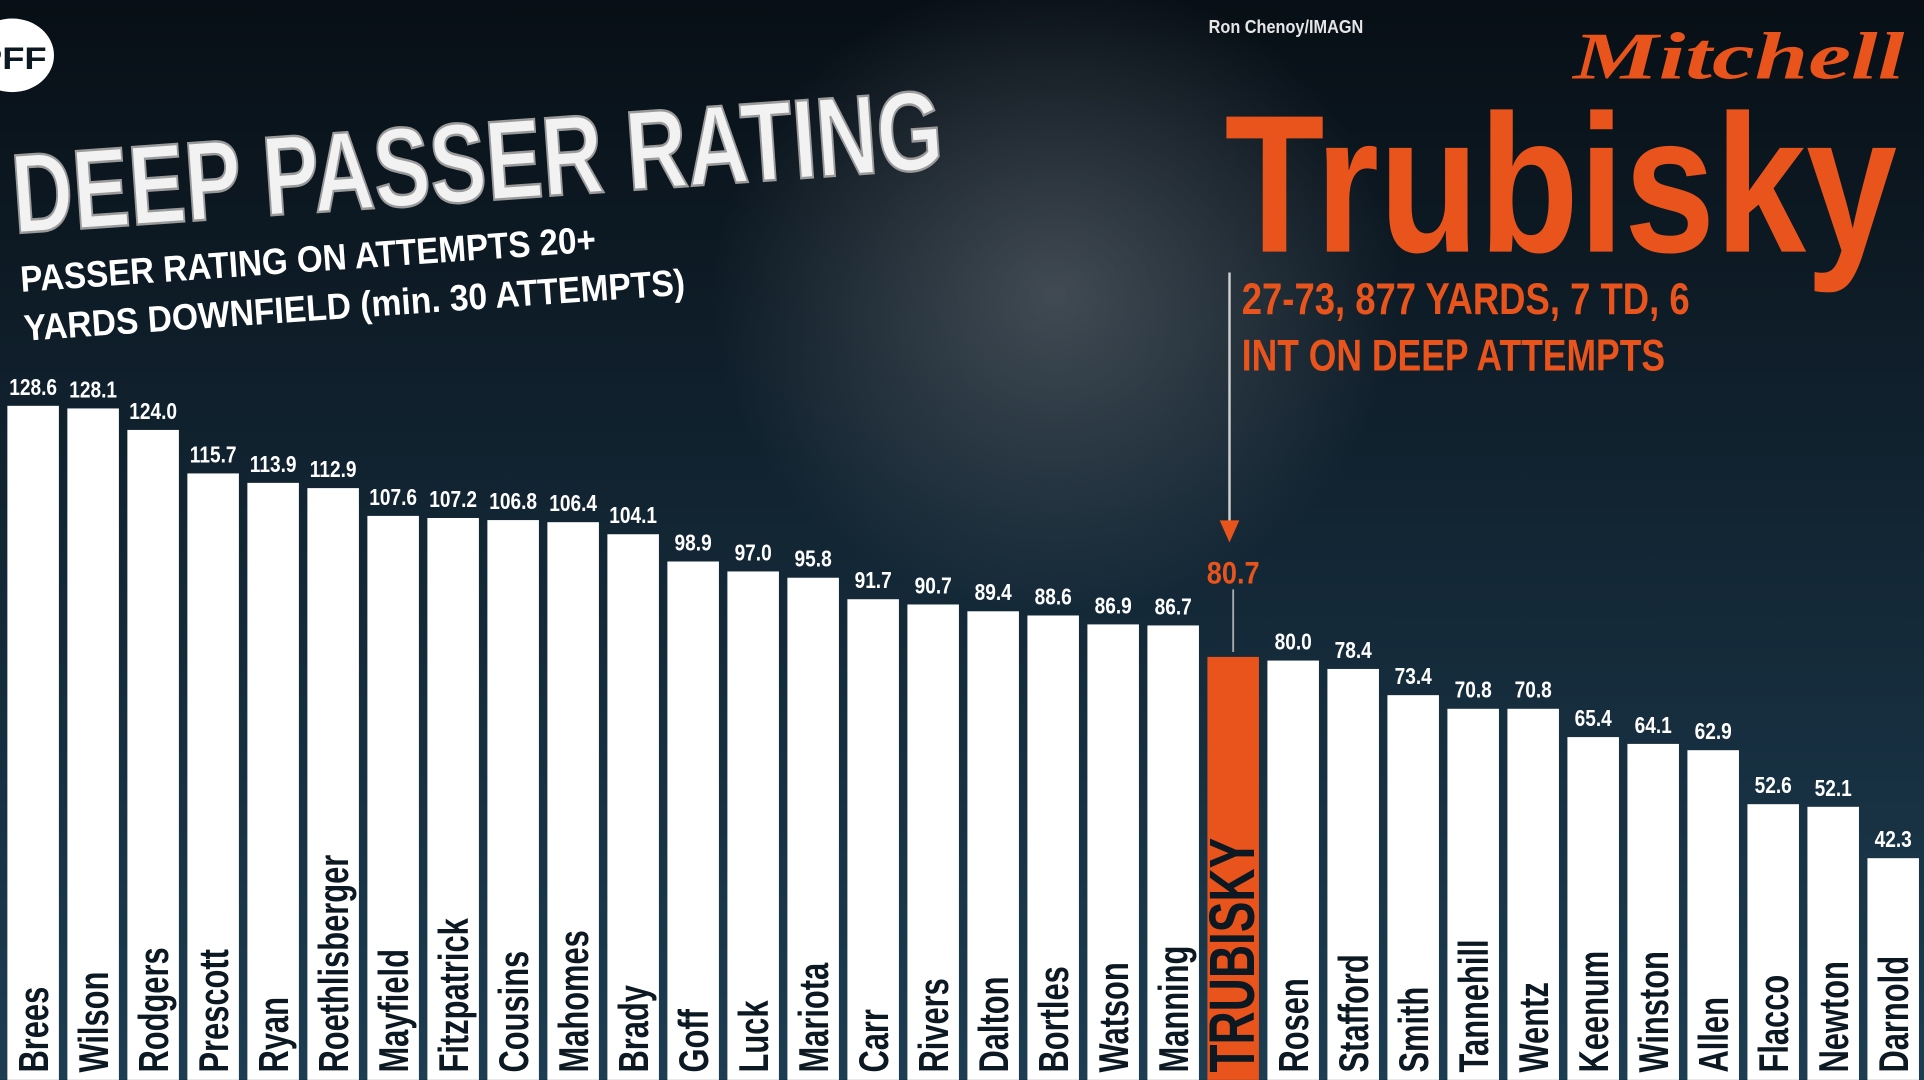 The height and width of the screenshot is (1080, 1924). I want to click on x-tick-label: Smith, so click(1413, 1030).